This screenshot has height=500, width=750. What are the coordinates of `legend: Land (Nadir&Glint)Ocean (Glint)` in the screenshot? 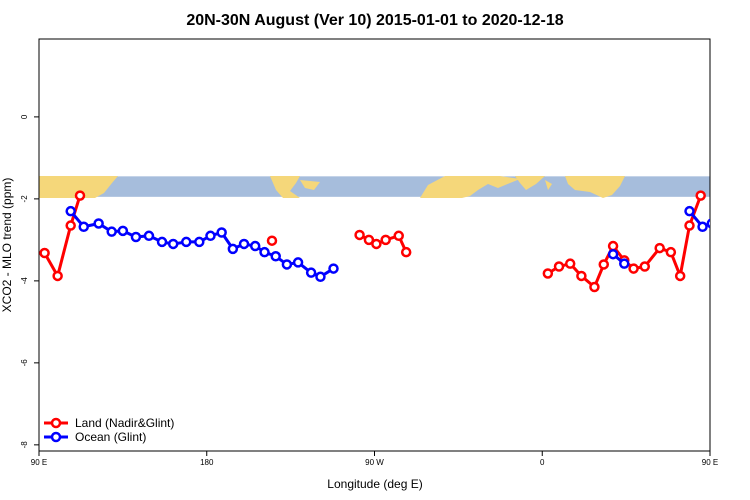 It's located at (109, 430).